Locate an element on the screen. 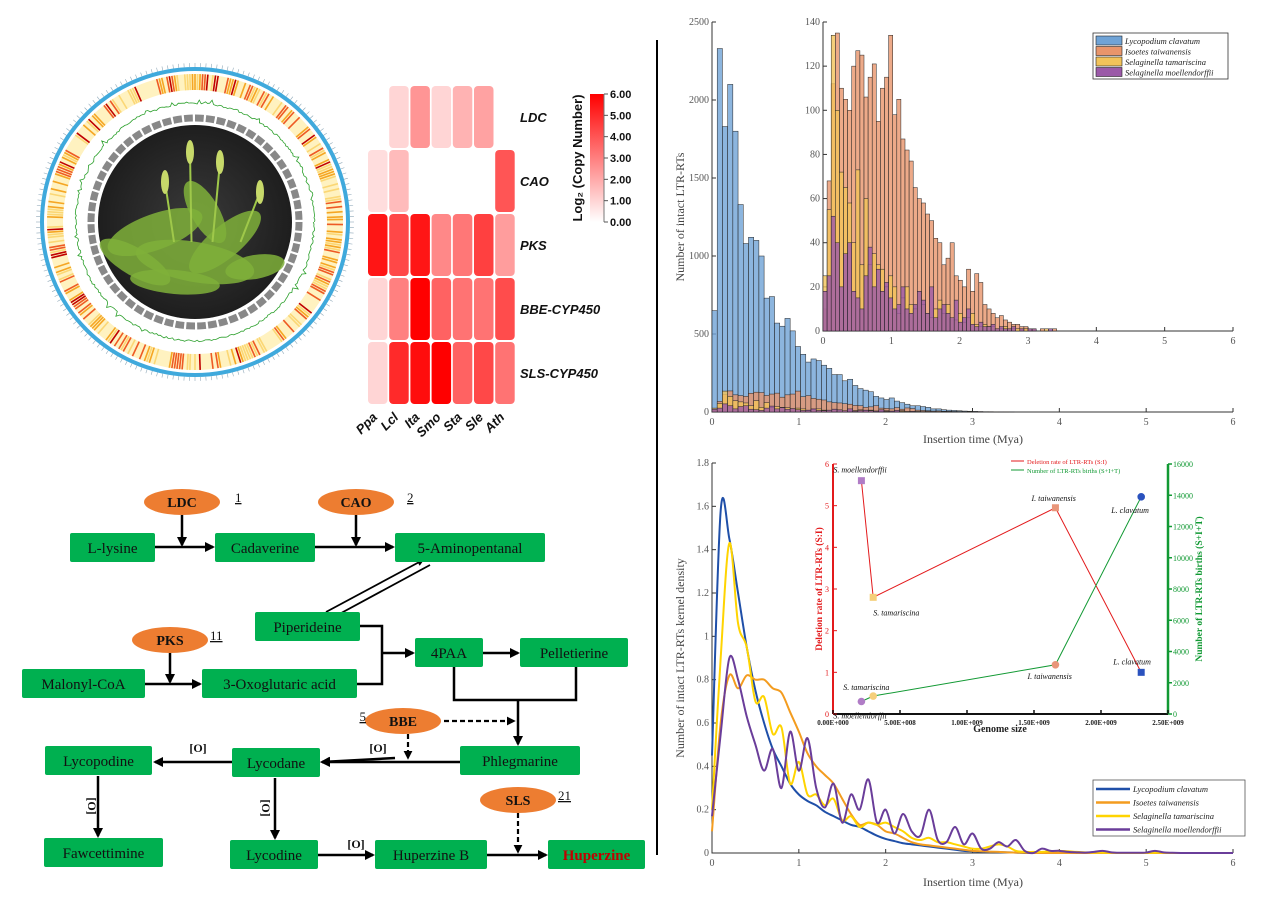 The width and height of the screenshot is (1269, 897). legend-box is located at coordinates (1083, 465).